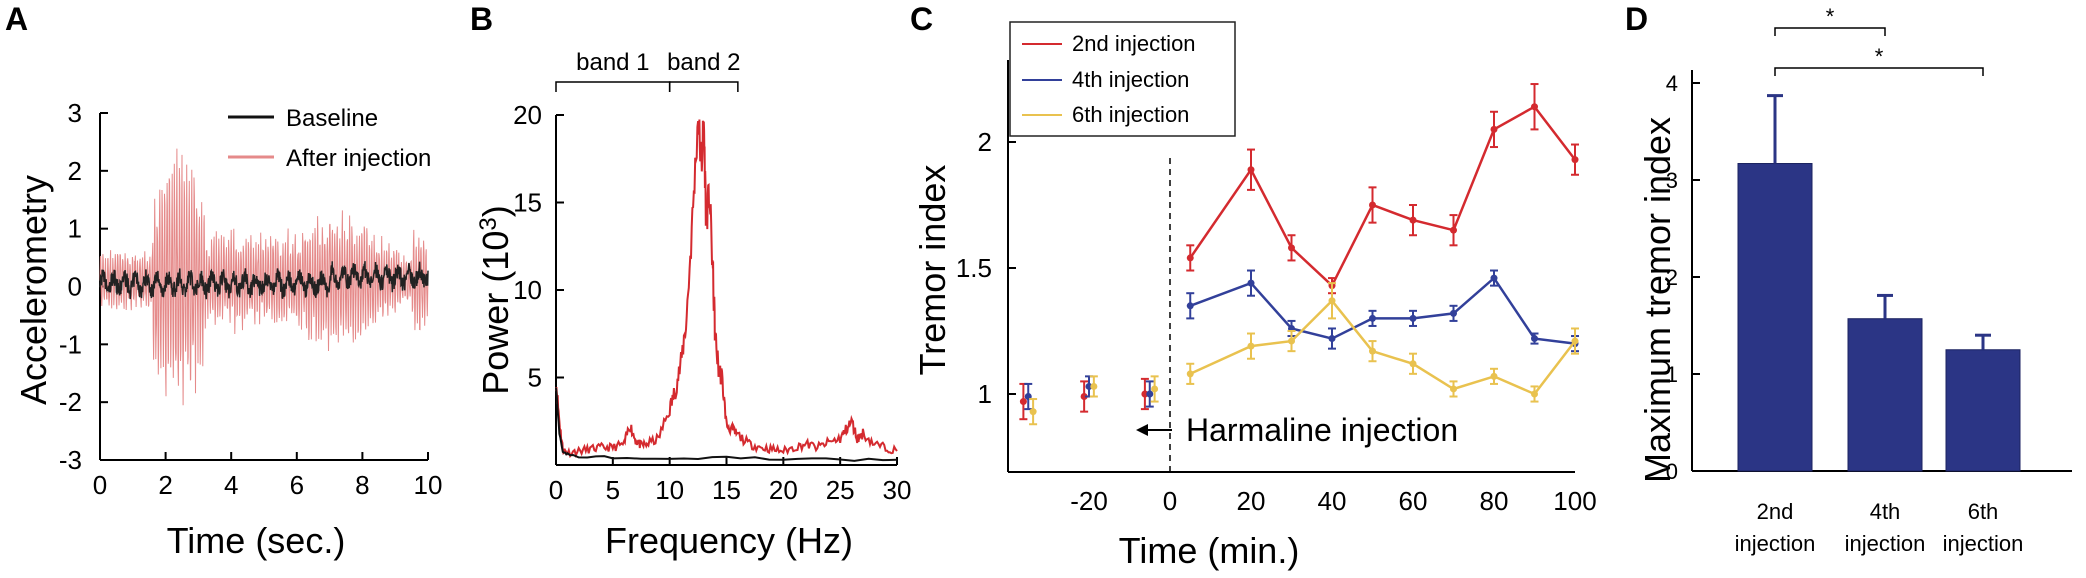 This screenshot has height=578, width=2086. What do you see at coordinates (1983, 511) in the screenshot?
I see `category-label-line1: 6th` at bounding box center [1983, 511].